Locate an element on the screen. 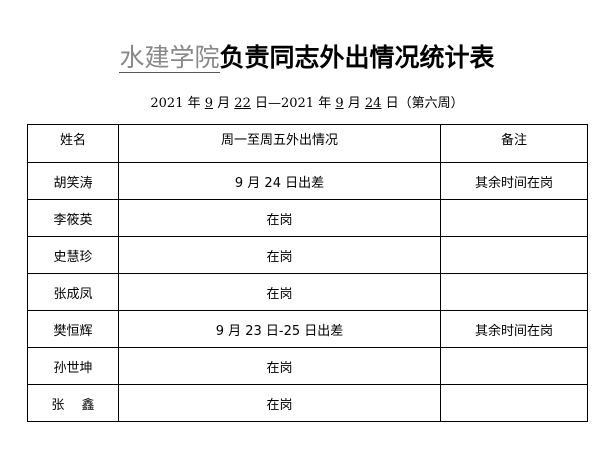 The height and width of the screenshot is (459, 614). week-label: （第六周） is located at coordinates (431, 103).